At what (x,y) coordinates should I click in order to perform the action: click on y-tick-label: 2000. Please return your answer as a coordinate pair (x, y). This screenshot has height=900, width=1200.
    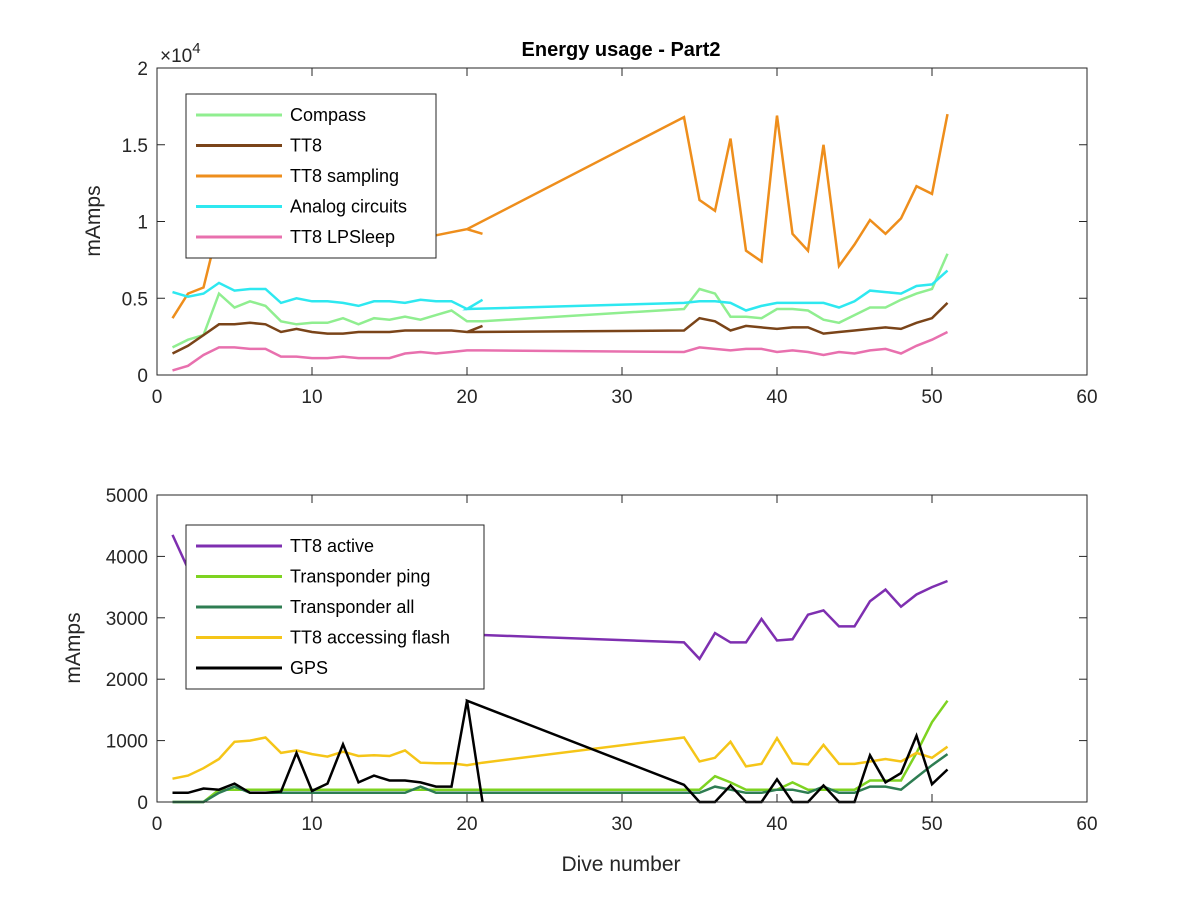
    Looking at the image, I should click on (127, 680).